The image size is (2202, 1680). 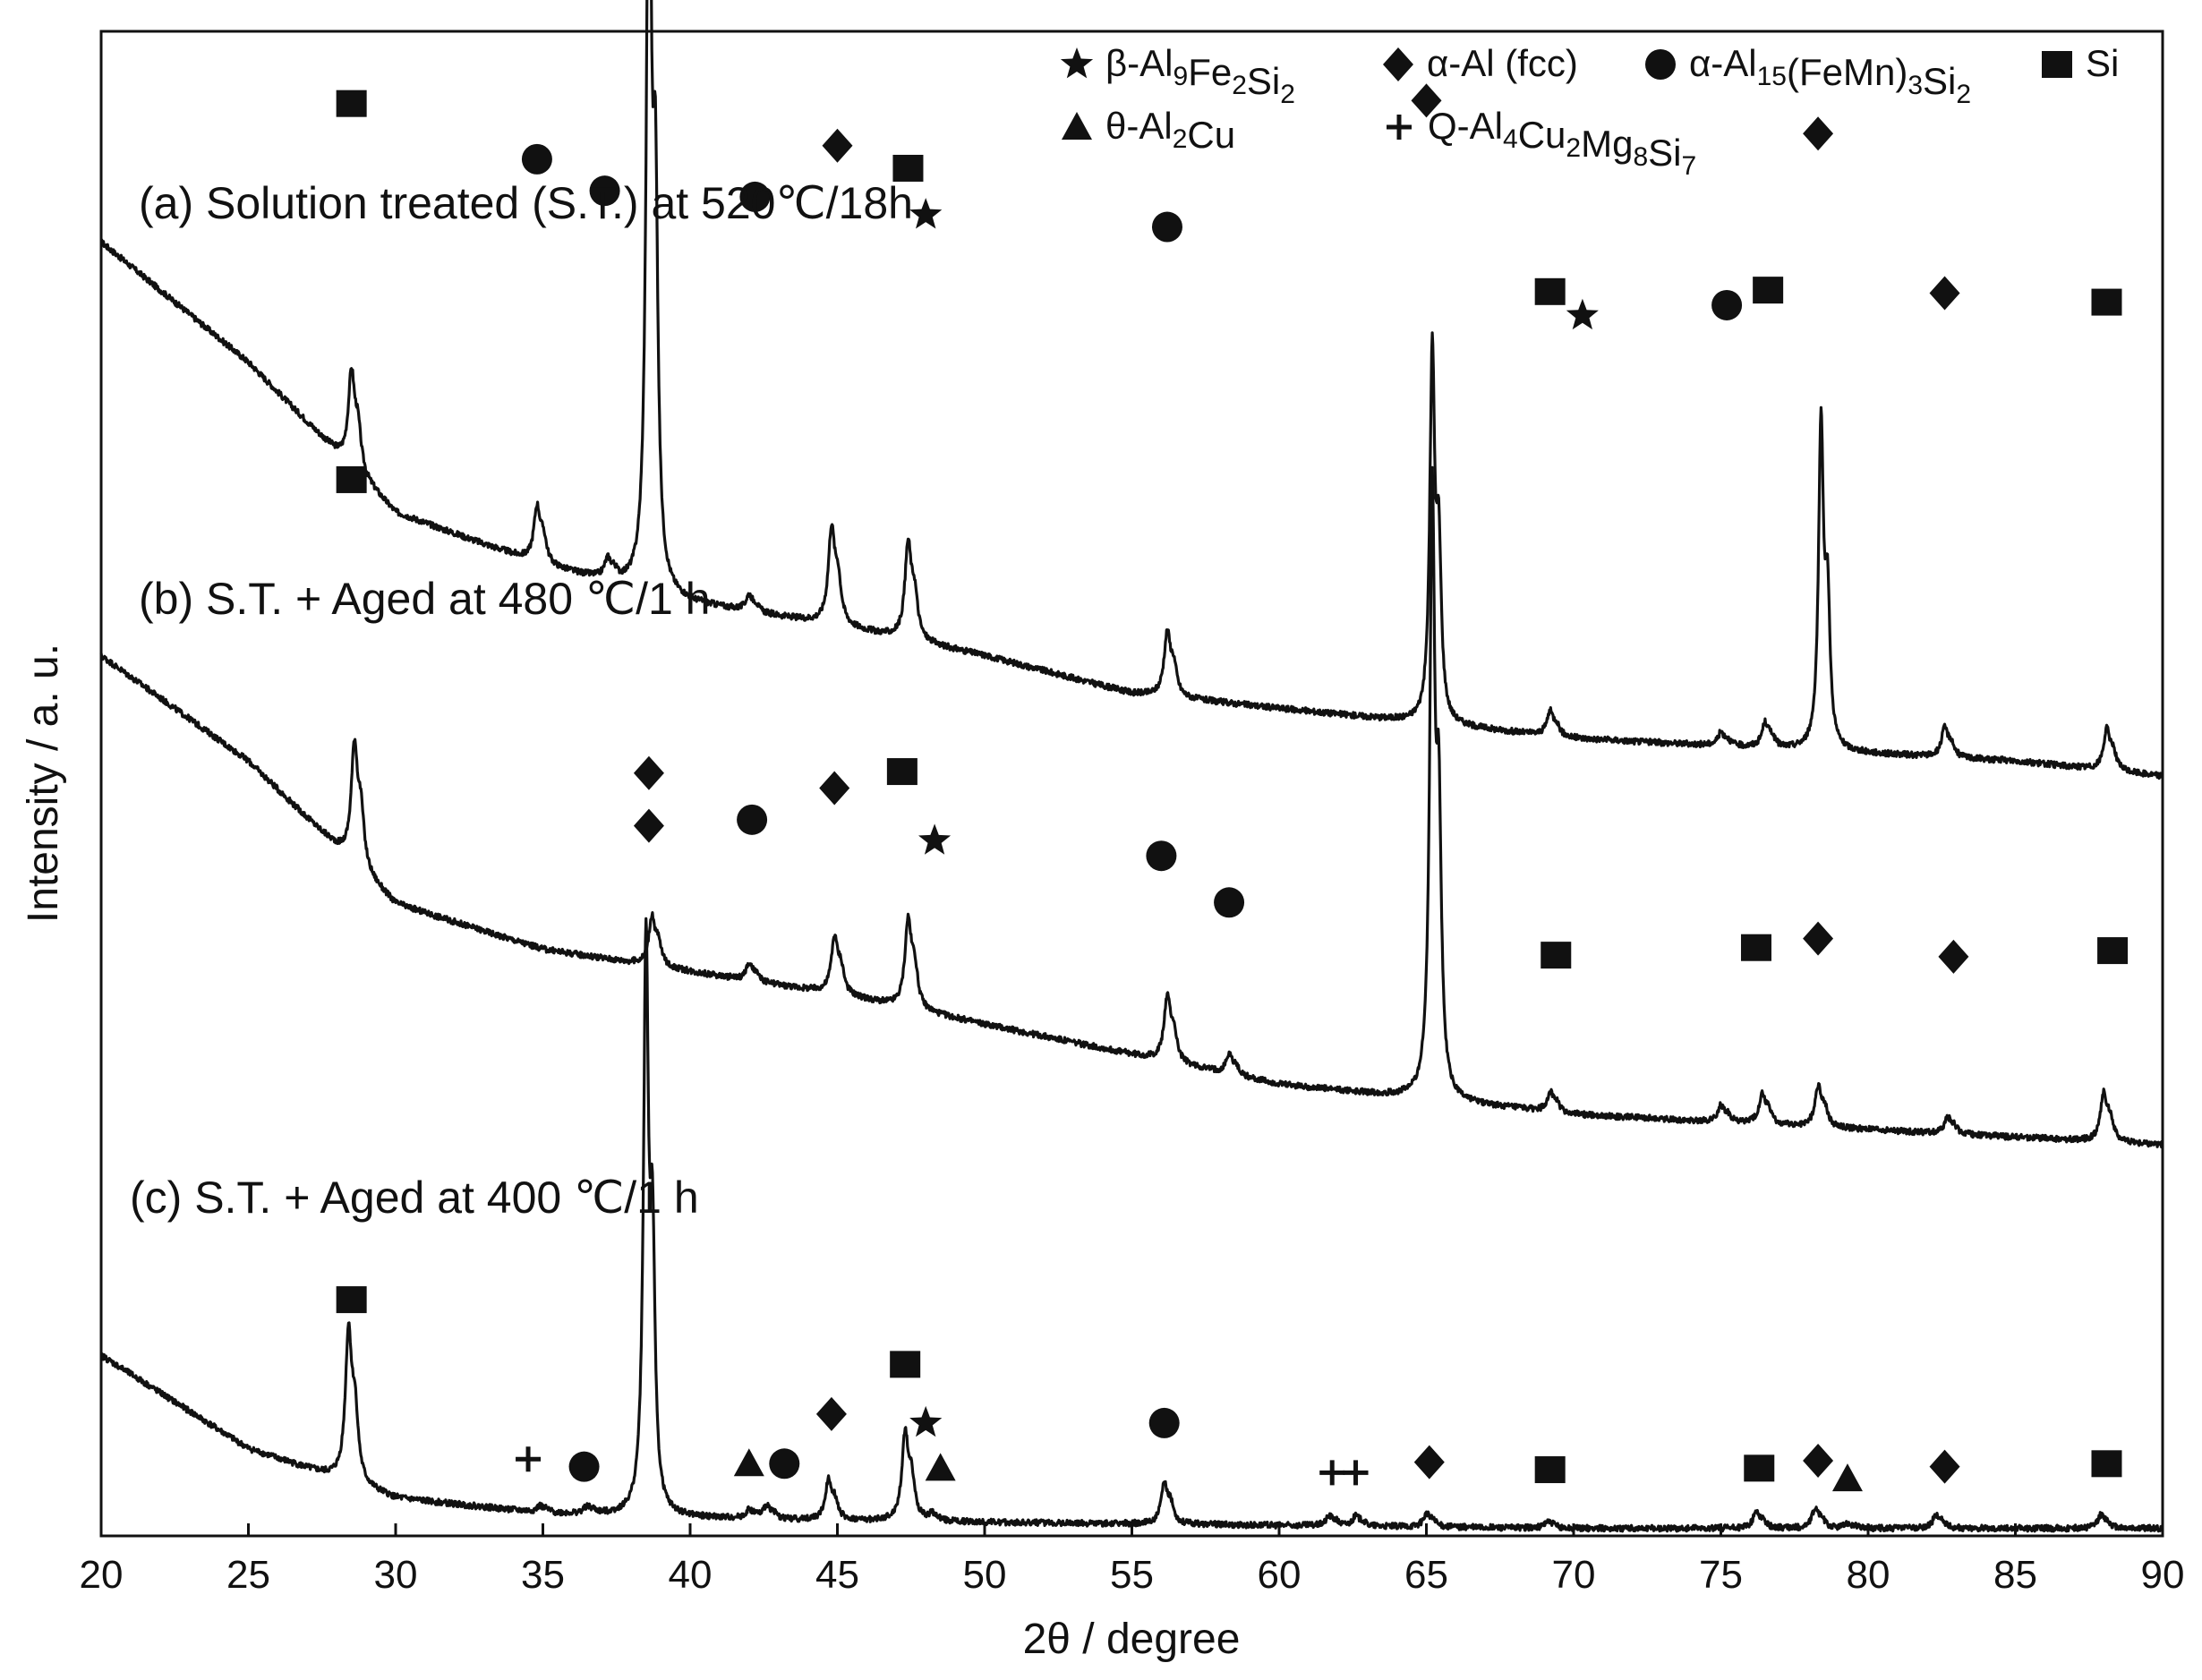 I want to click on x-tick-label: 20, so click(x=102, y=1575).